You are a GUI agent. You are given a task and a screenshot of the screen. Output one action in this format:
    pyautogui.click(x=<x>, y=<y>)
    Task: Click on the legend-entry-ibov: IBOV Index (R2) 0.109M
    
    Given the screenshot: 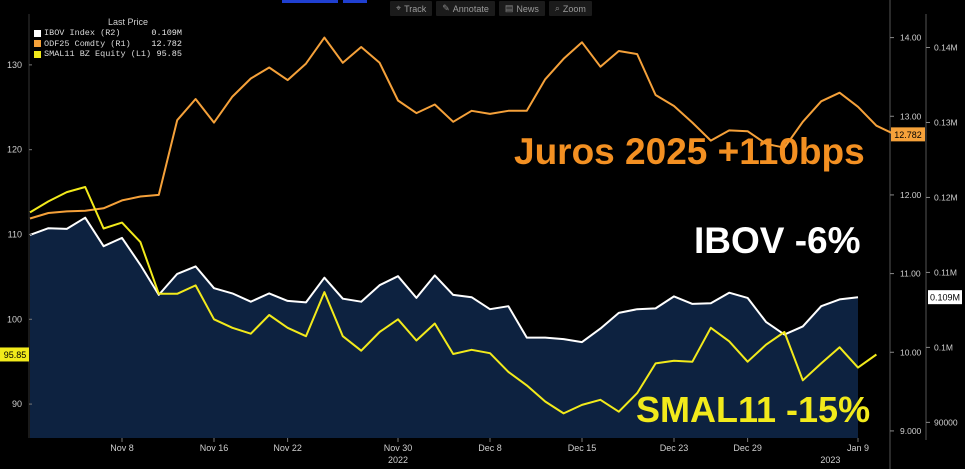 What is the action you would take?
    pyautogui.click(x=108, y=33)
    